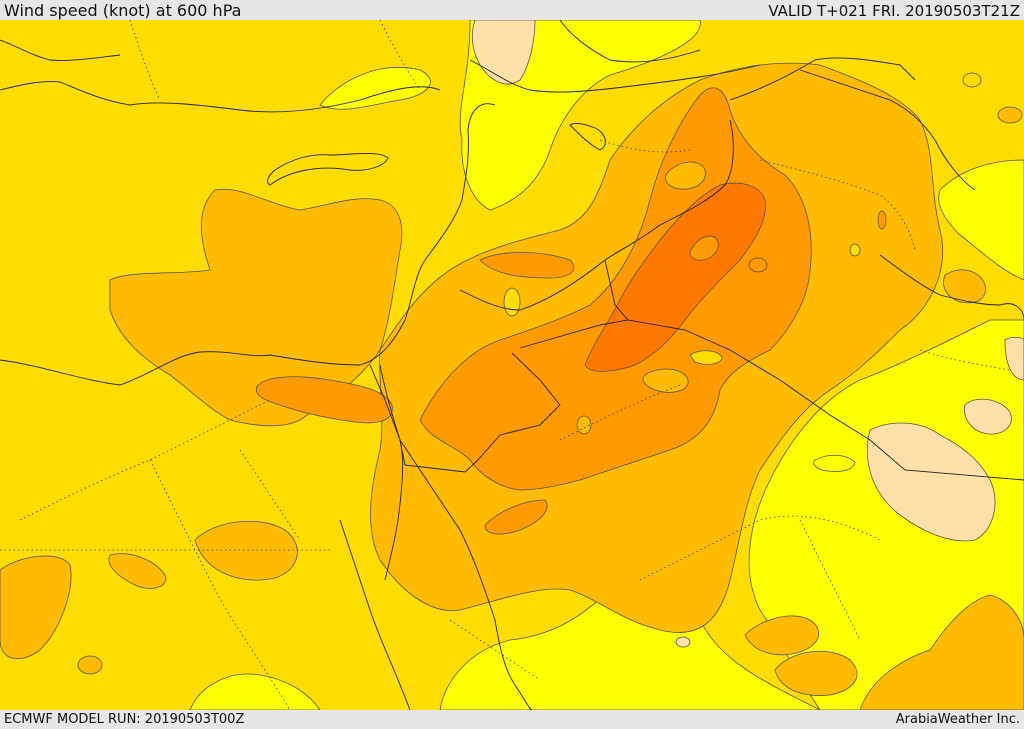 The width and height of the screenshot is (1024, 729). Describe the element at coordinates (894, 11) in the screenshot. I see `valid-time: VALID T+021 FRI. 20190503T21Z` at that location.